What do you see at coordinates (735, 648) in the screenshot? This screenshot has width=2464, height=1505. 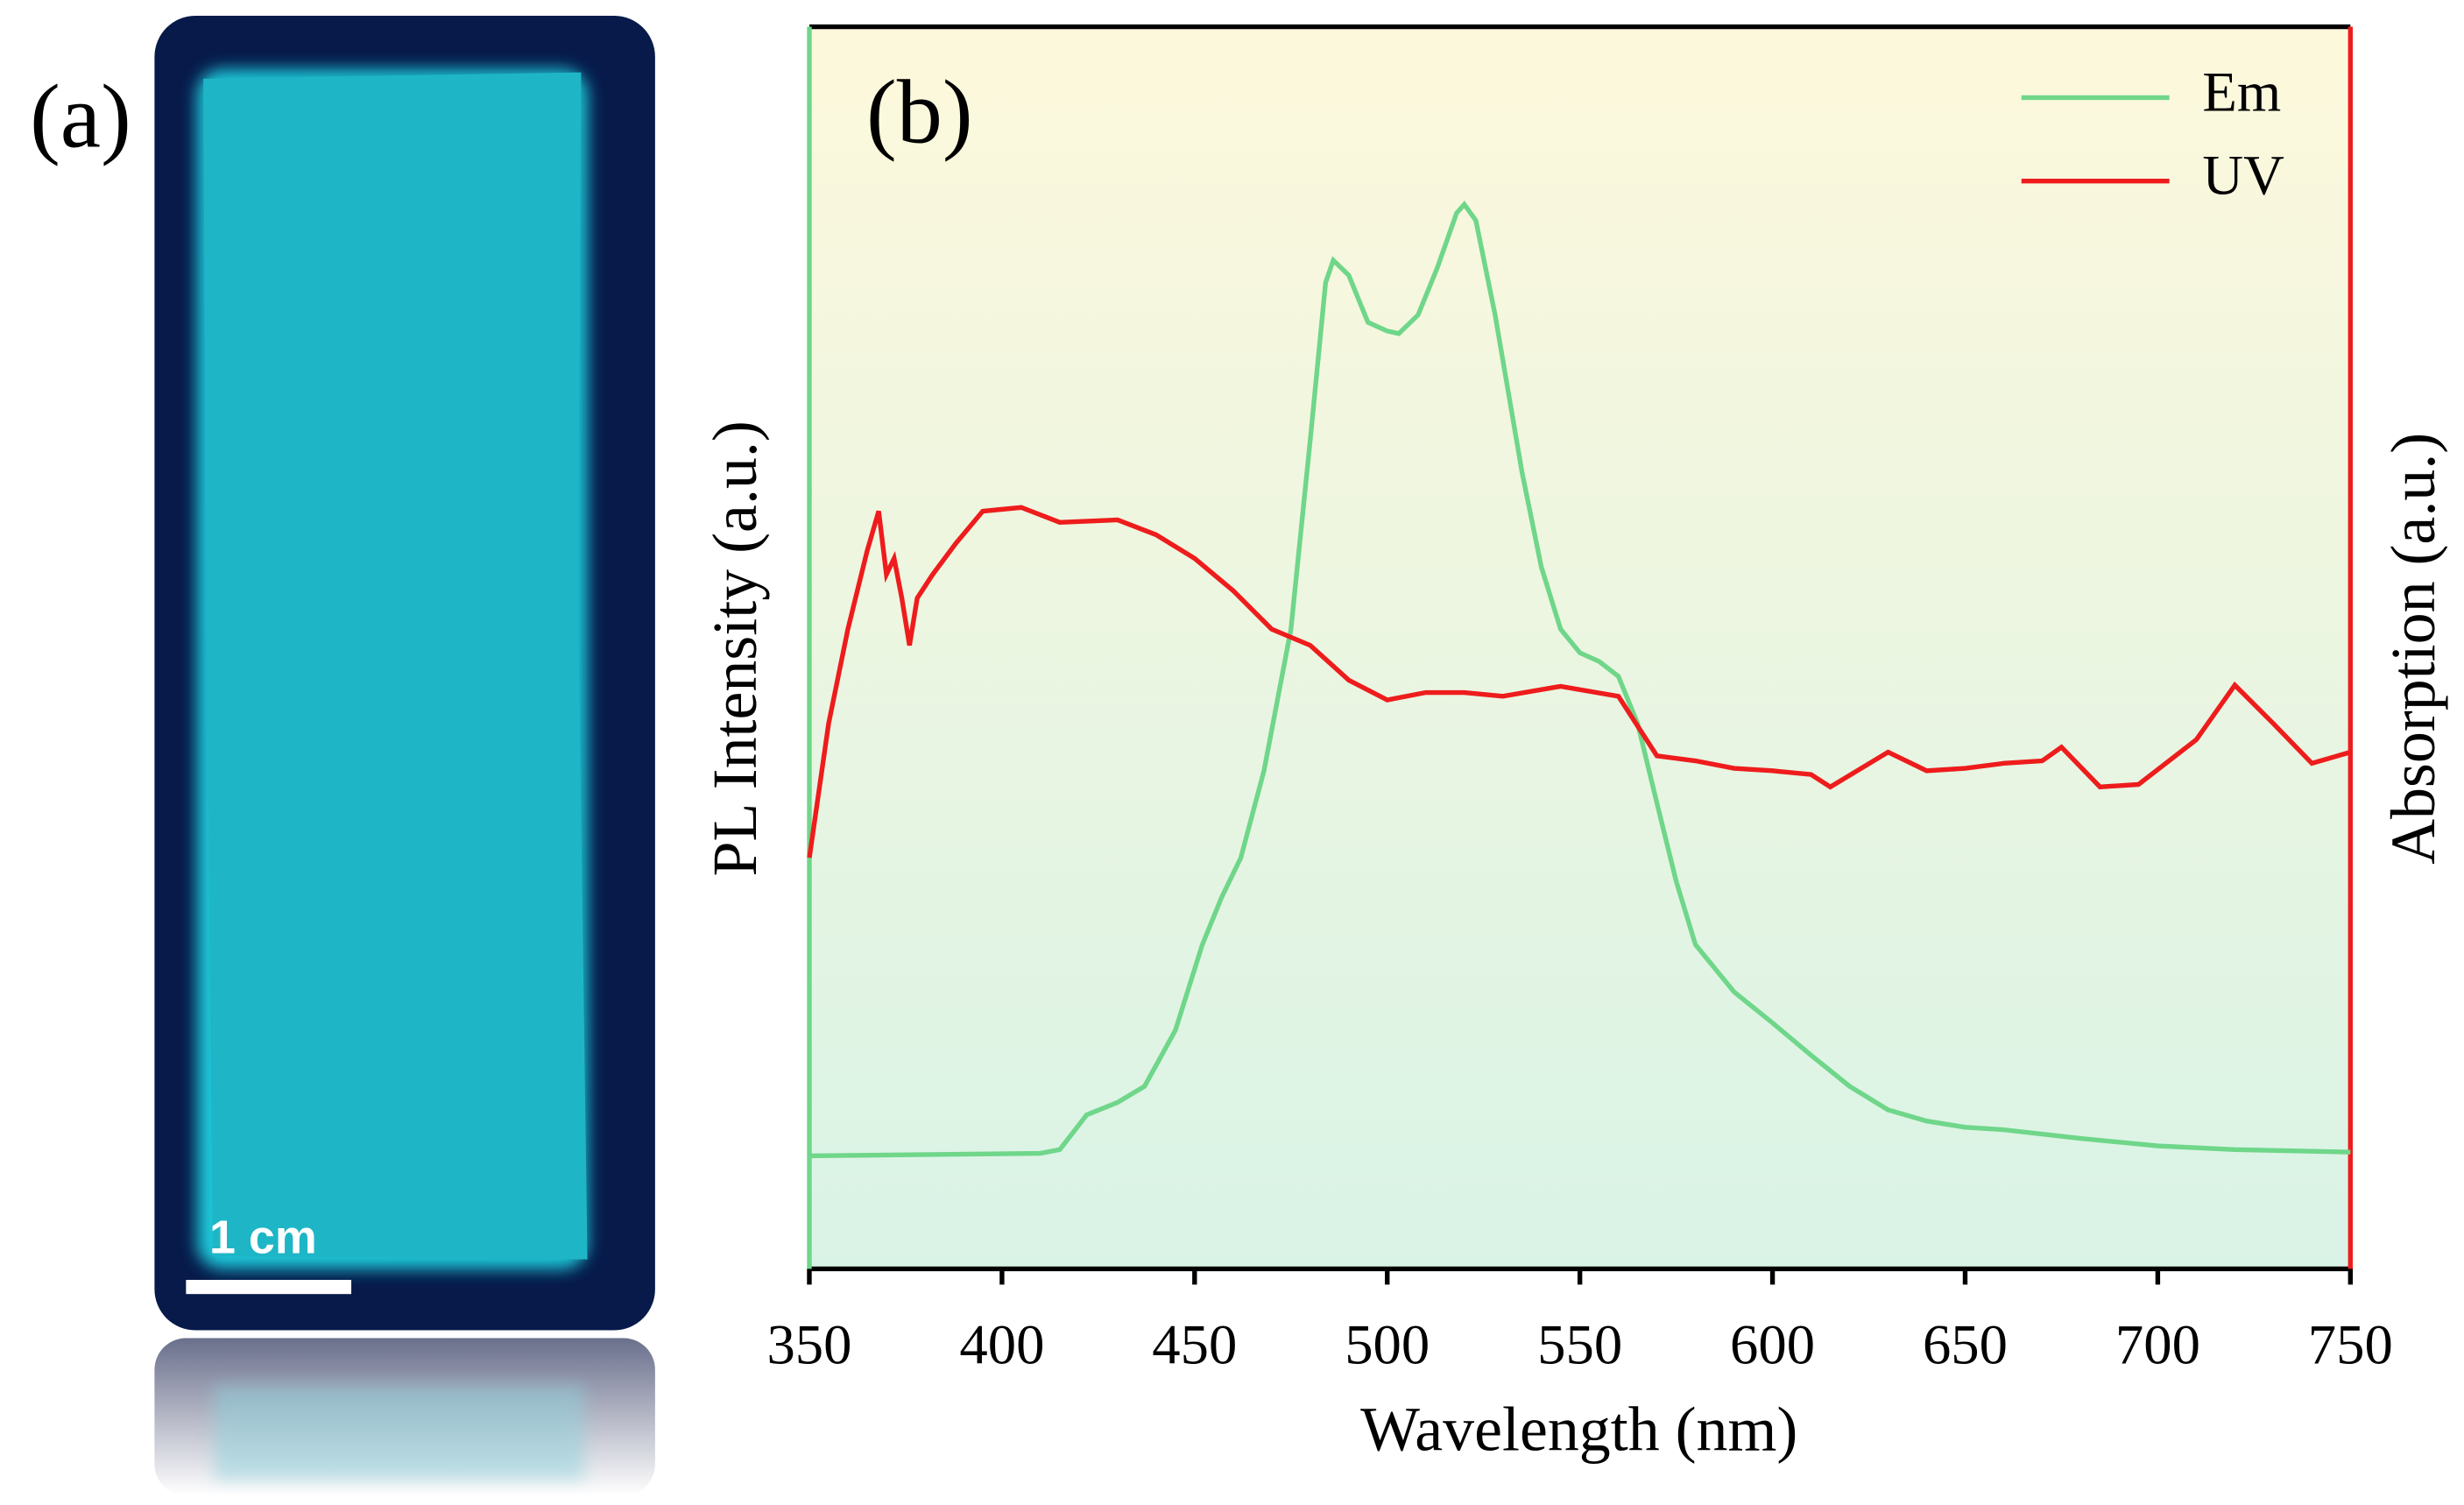 I see `y-axis-label: PL Intensity (a.u.)` at bounding box center [735, 648].